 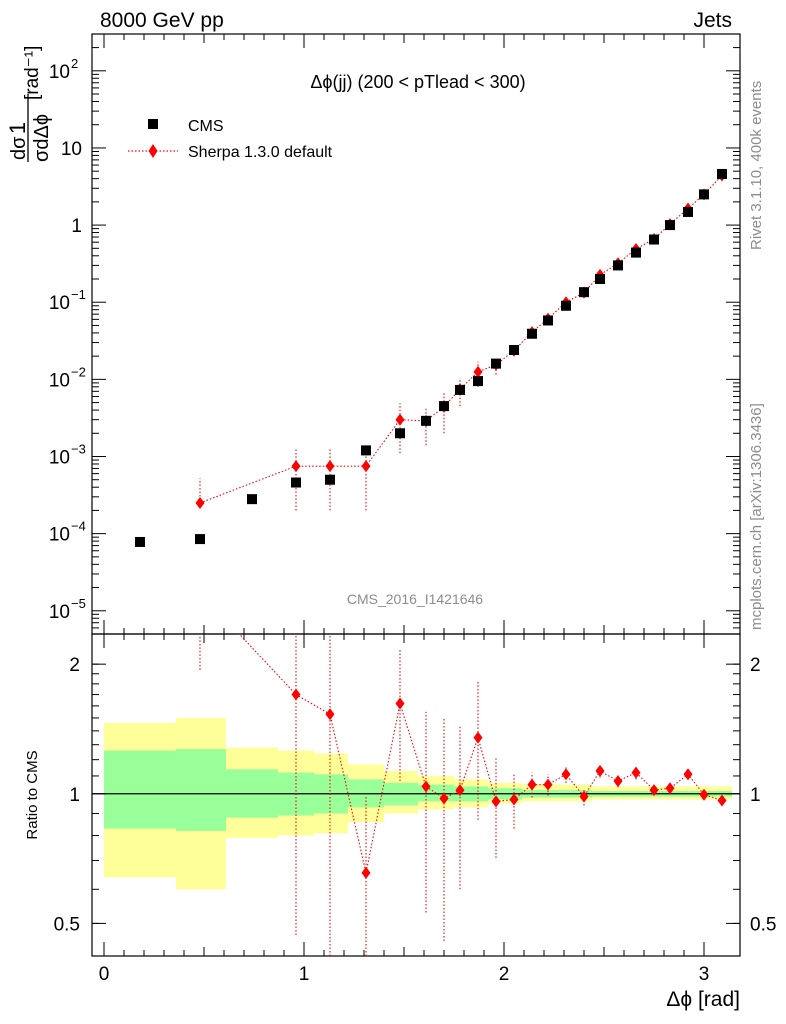 What do you see at coordinates (206, 126) in the screenshot?
I see `legend-cms-label: CMS` at bounding box center [206, 126].